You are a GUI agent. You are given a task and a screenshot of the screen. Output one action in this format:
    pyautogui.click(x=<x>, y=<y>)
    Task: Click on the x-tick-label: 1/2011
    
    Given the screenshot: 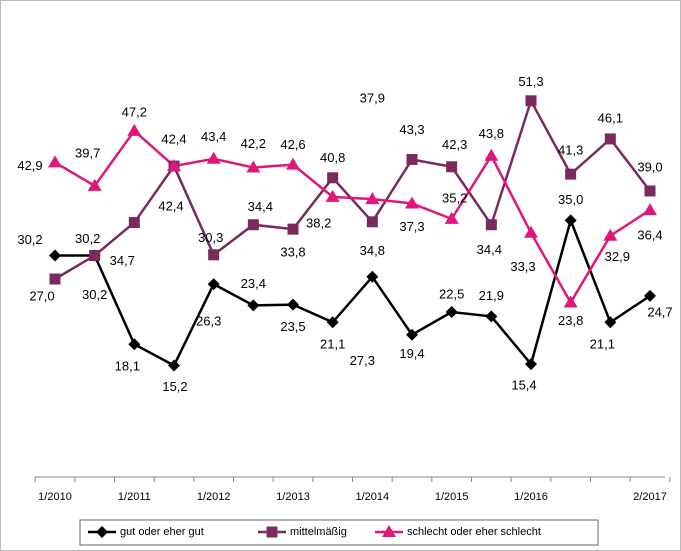 What is the action you would take?
    pyautogui.click(x=134, y=497)
    